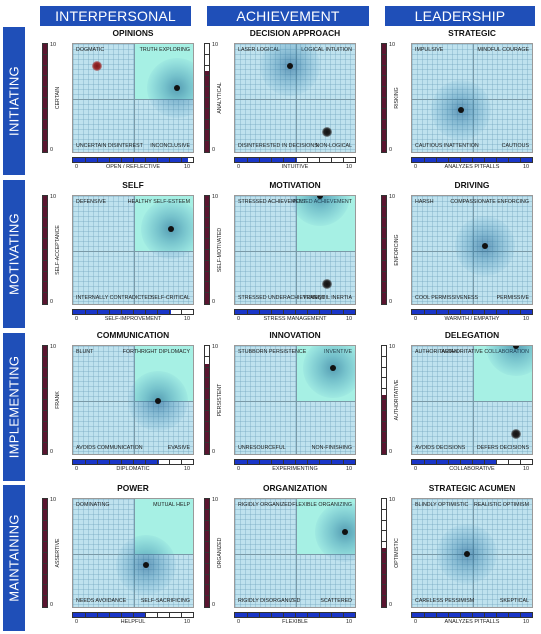  I want to click on quadrant-label-br: EVASIVE, so click(178, 448).